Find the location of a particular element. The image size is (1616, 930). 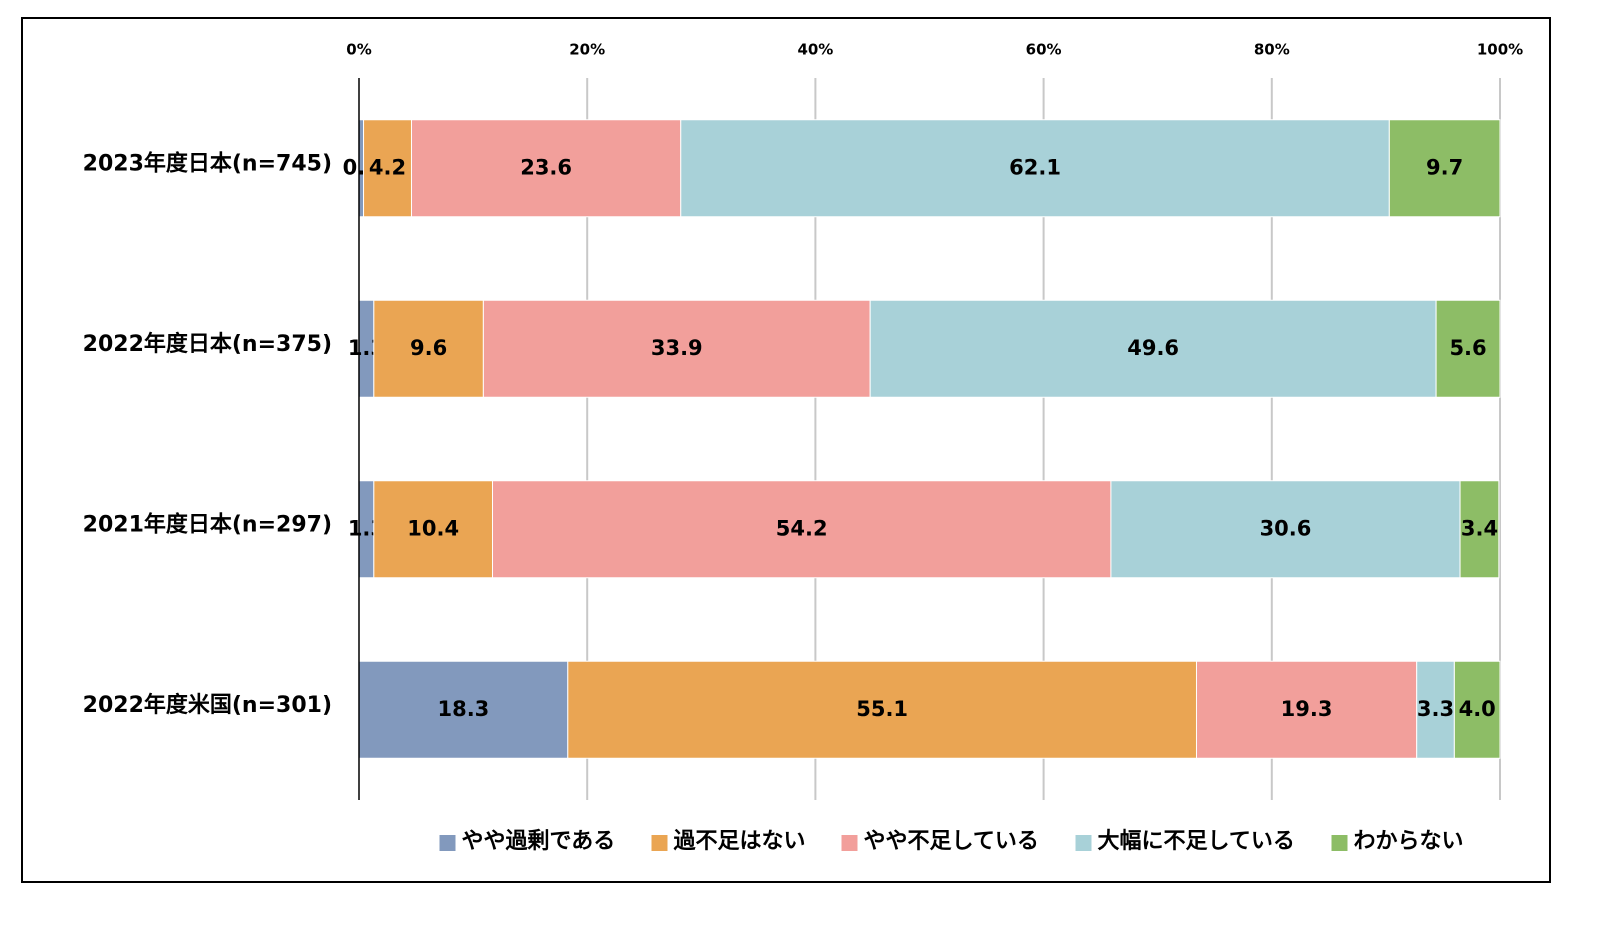

data-label: 30.6 is located at coordinates (1286, 528).